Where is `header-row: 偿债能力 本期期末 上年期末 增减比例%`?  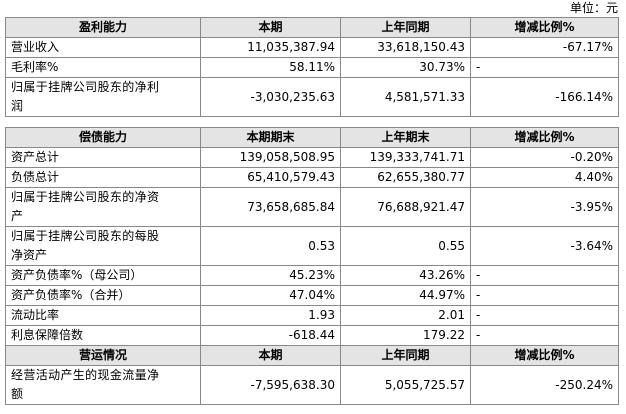 header-row: 偿债能力 本期期末 上年期末 增减比例% is located at coordinates (312, 137).